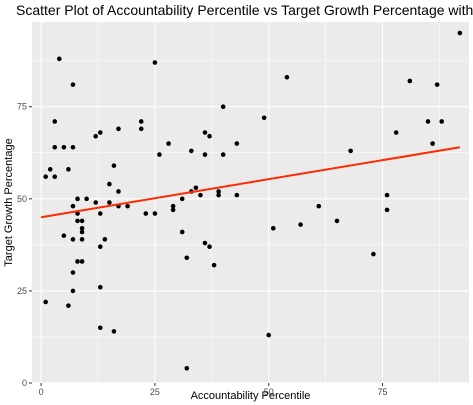  Describe the element at coordinates (22, 107) in the screenshot. I see `y-tick-label: 75` at that location.